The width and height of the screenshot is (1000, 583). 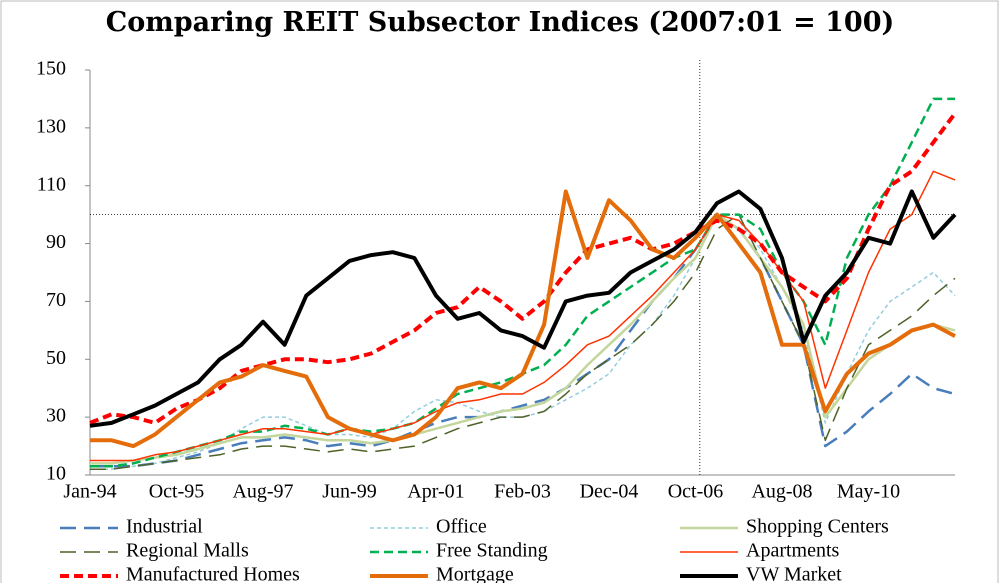 I want to click on x-tick-label: May-10, so click(x=868, y=492).